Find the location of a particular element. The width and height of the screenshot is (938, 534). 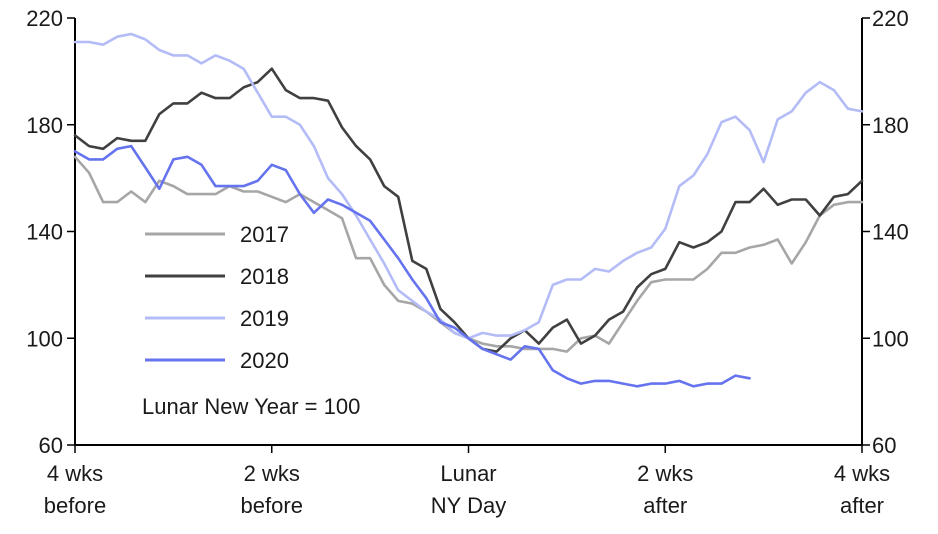

y-tick-label-left: 140 is located at coordinates (44, 232).